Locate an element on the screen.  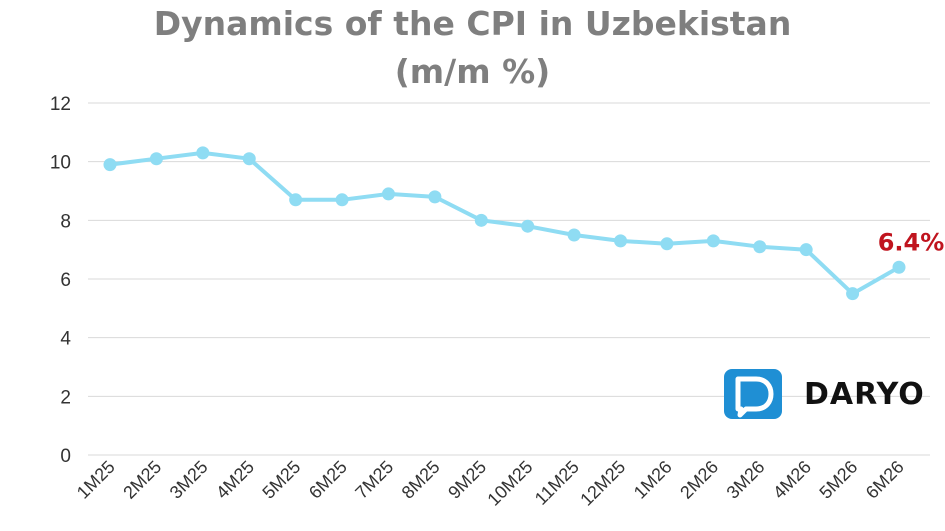
x-tick-label: 4M26 is located at coordinates (792, 480).